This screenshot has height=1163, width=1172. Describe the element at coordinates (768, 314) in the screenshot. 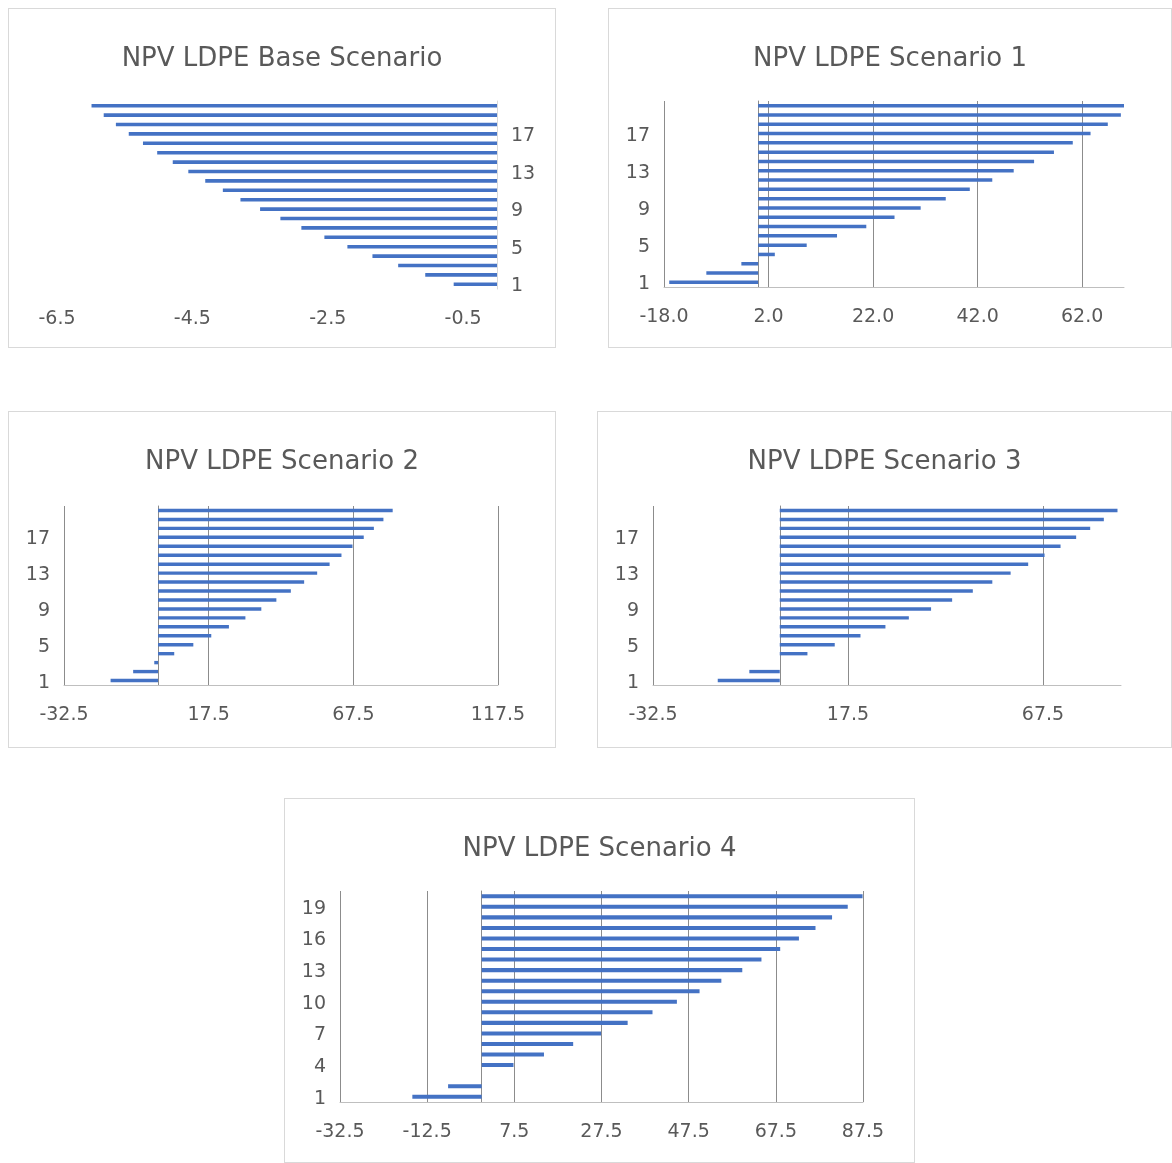

I see `x-tick-label: 2.0` at that location.